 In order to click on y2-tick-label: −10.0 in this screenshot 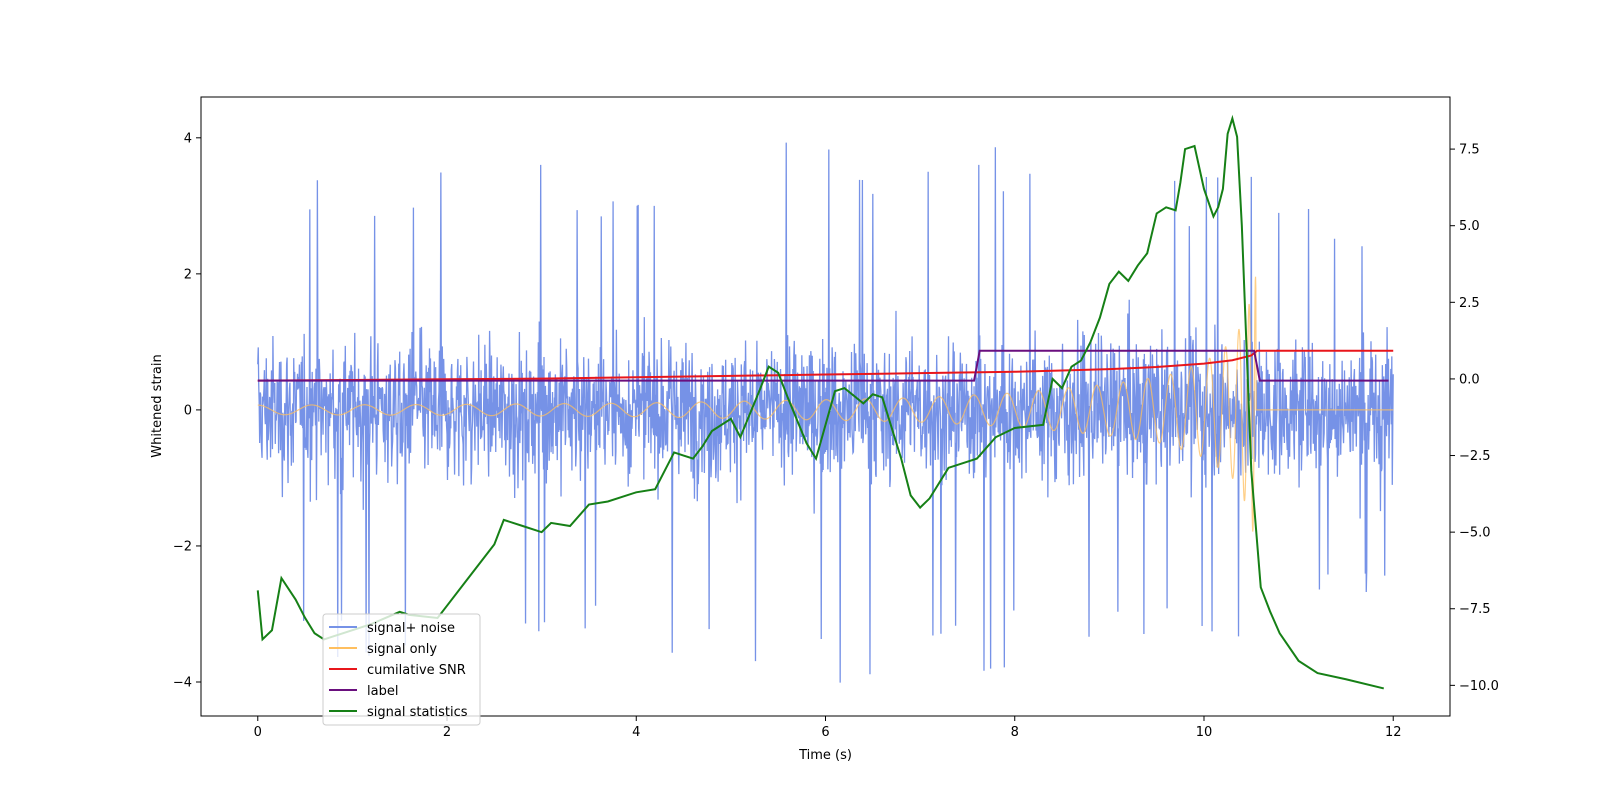, I will do `click(1479, 686)`.